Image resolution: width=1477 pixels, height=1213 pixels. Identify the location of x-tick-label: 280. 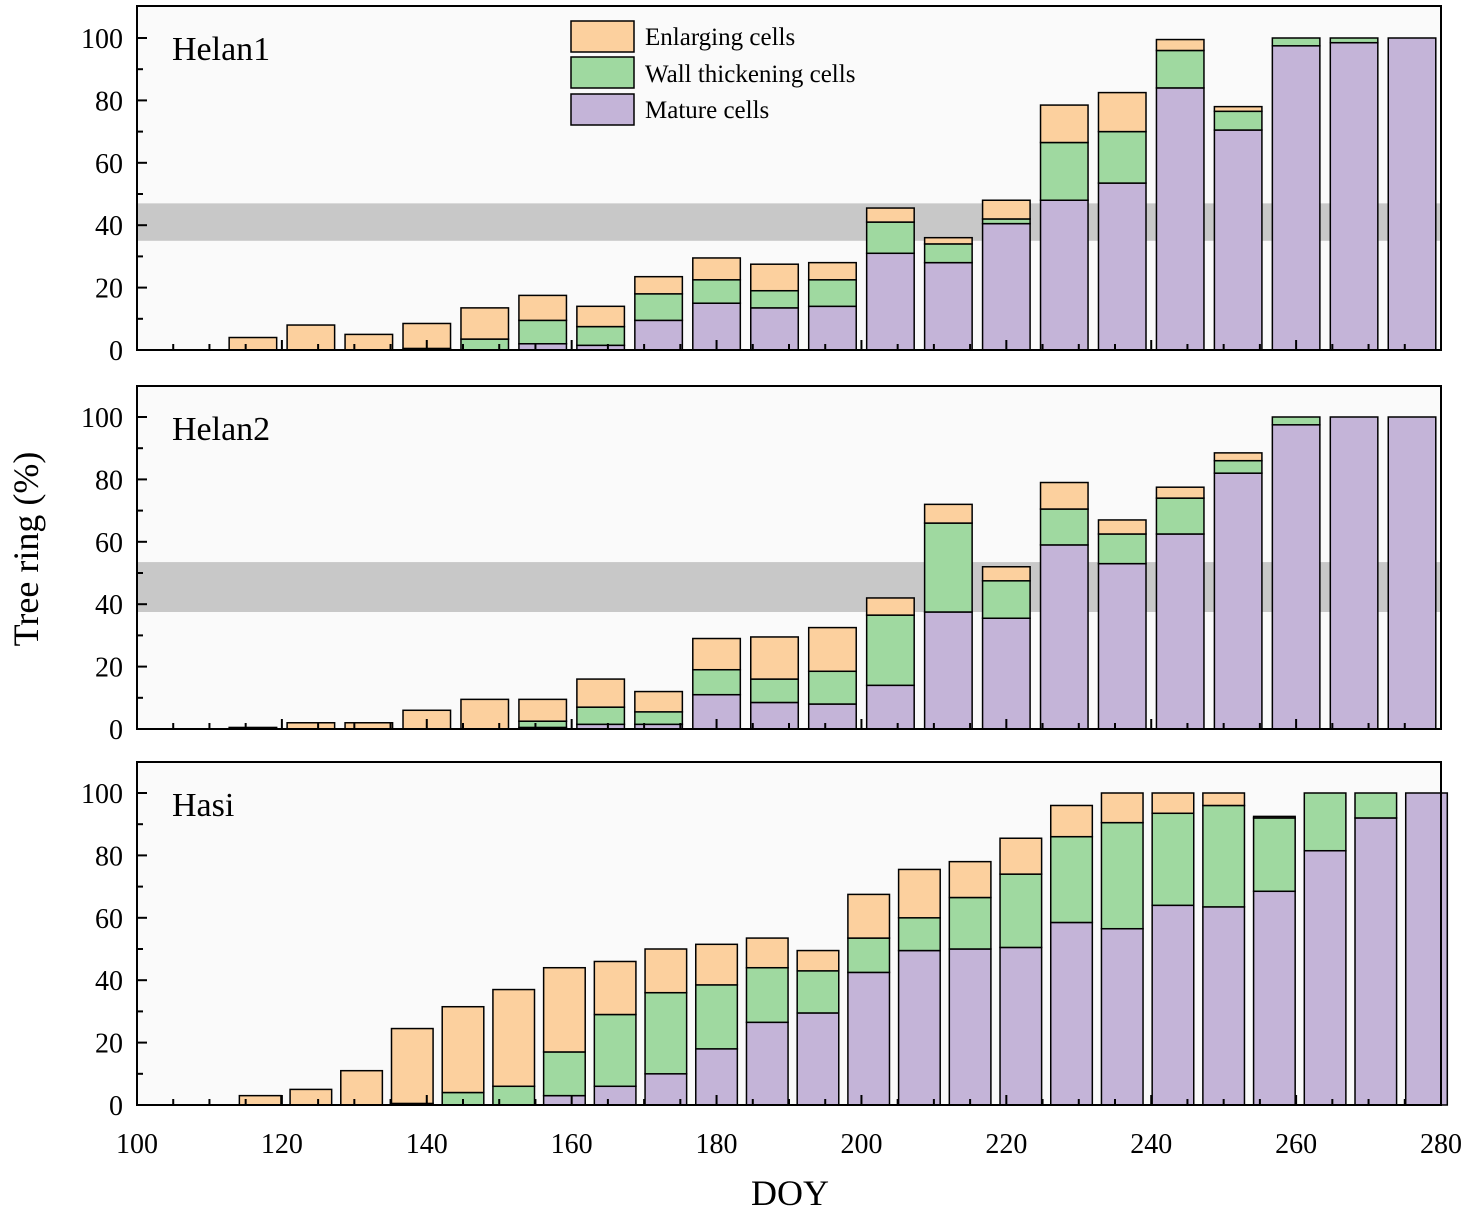
(1441, 1144).